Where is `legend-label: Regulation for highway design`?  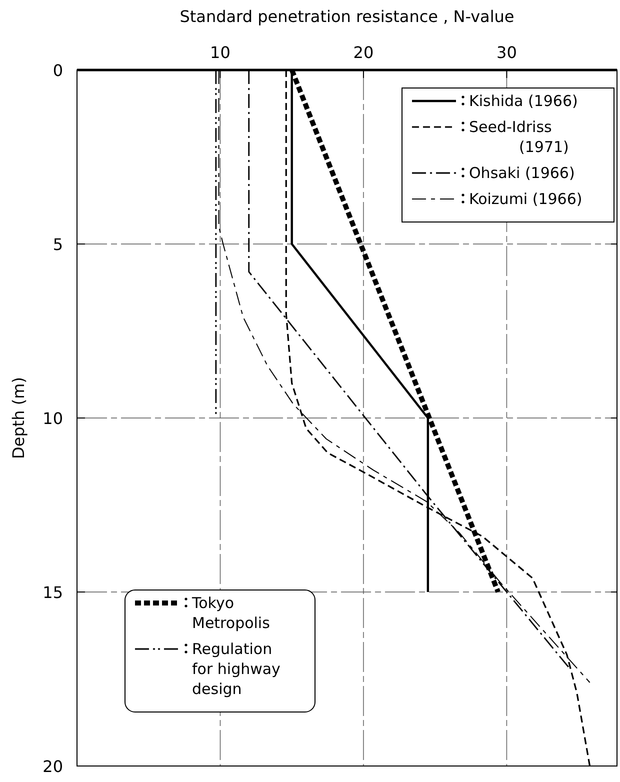 legend-label: Regulation for highway design is located at coordinates (236, 669).